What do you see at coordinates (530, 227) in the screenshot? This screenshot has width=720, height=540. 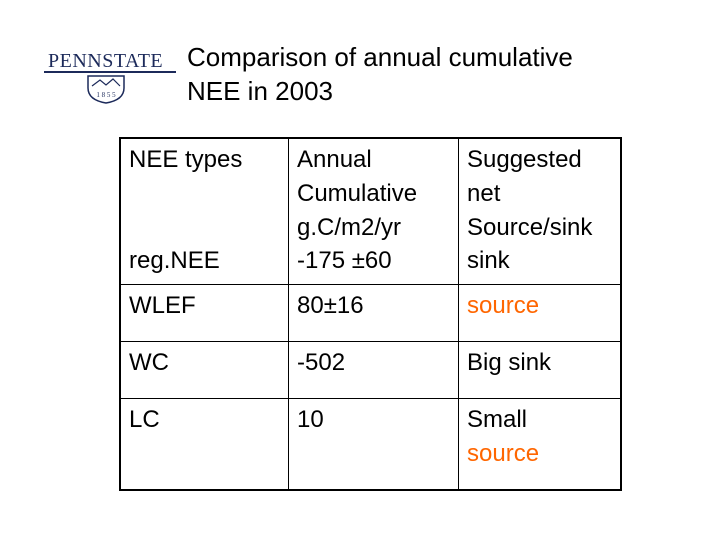 I see `header-col2-line3: Source/sink` at bounding box center [530, 227].